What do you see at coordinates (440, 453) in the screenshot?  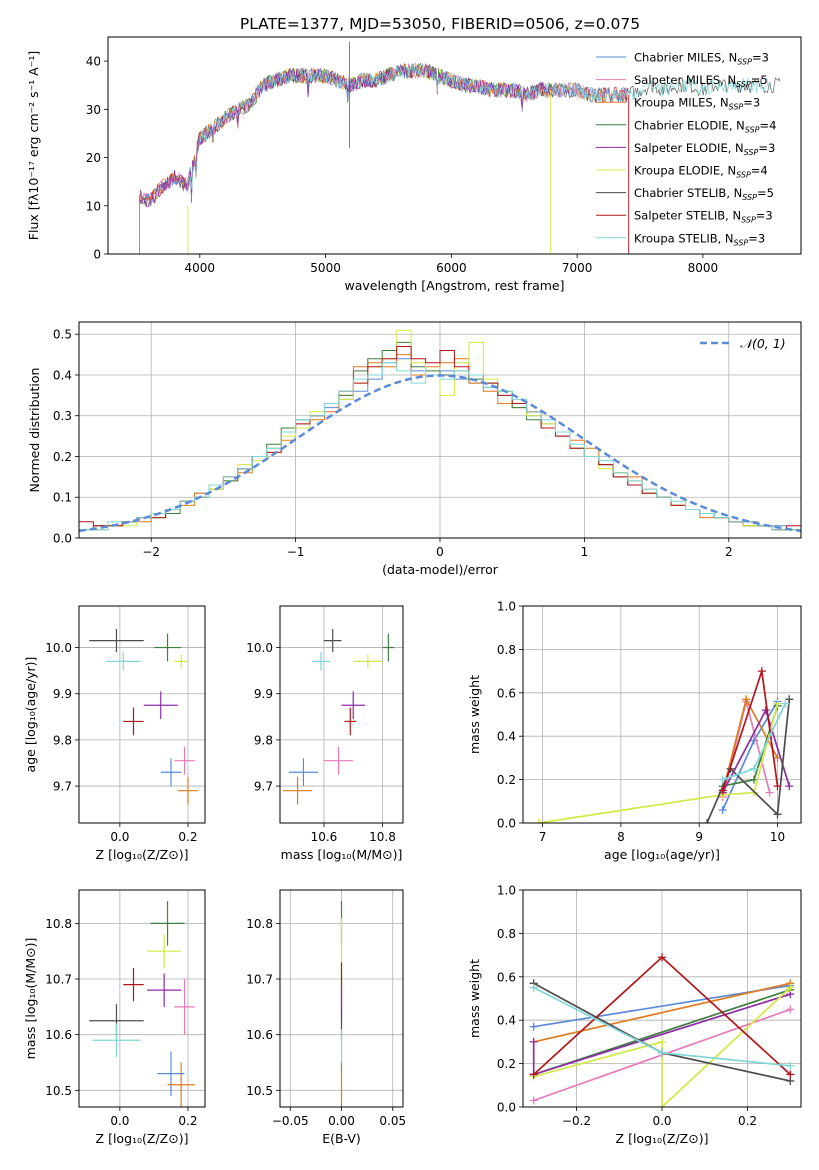 I see `normal-curve` at bounding box center [440, 453].